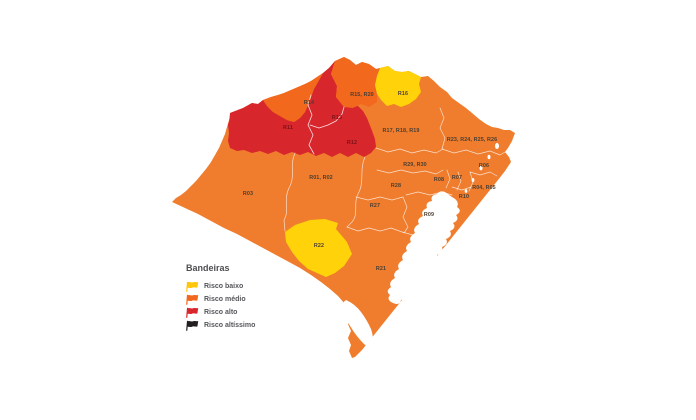 The image size is (696, 420). Describe the element at coordinates (352, 143) in the screenshot. I see `region-label: R12` at that location.